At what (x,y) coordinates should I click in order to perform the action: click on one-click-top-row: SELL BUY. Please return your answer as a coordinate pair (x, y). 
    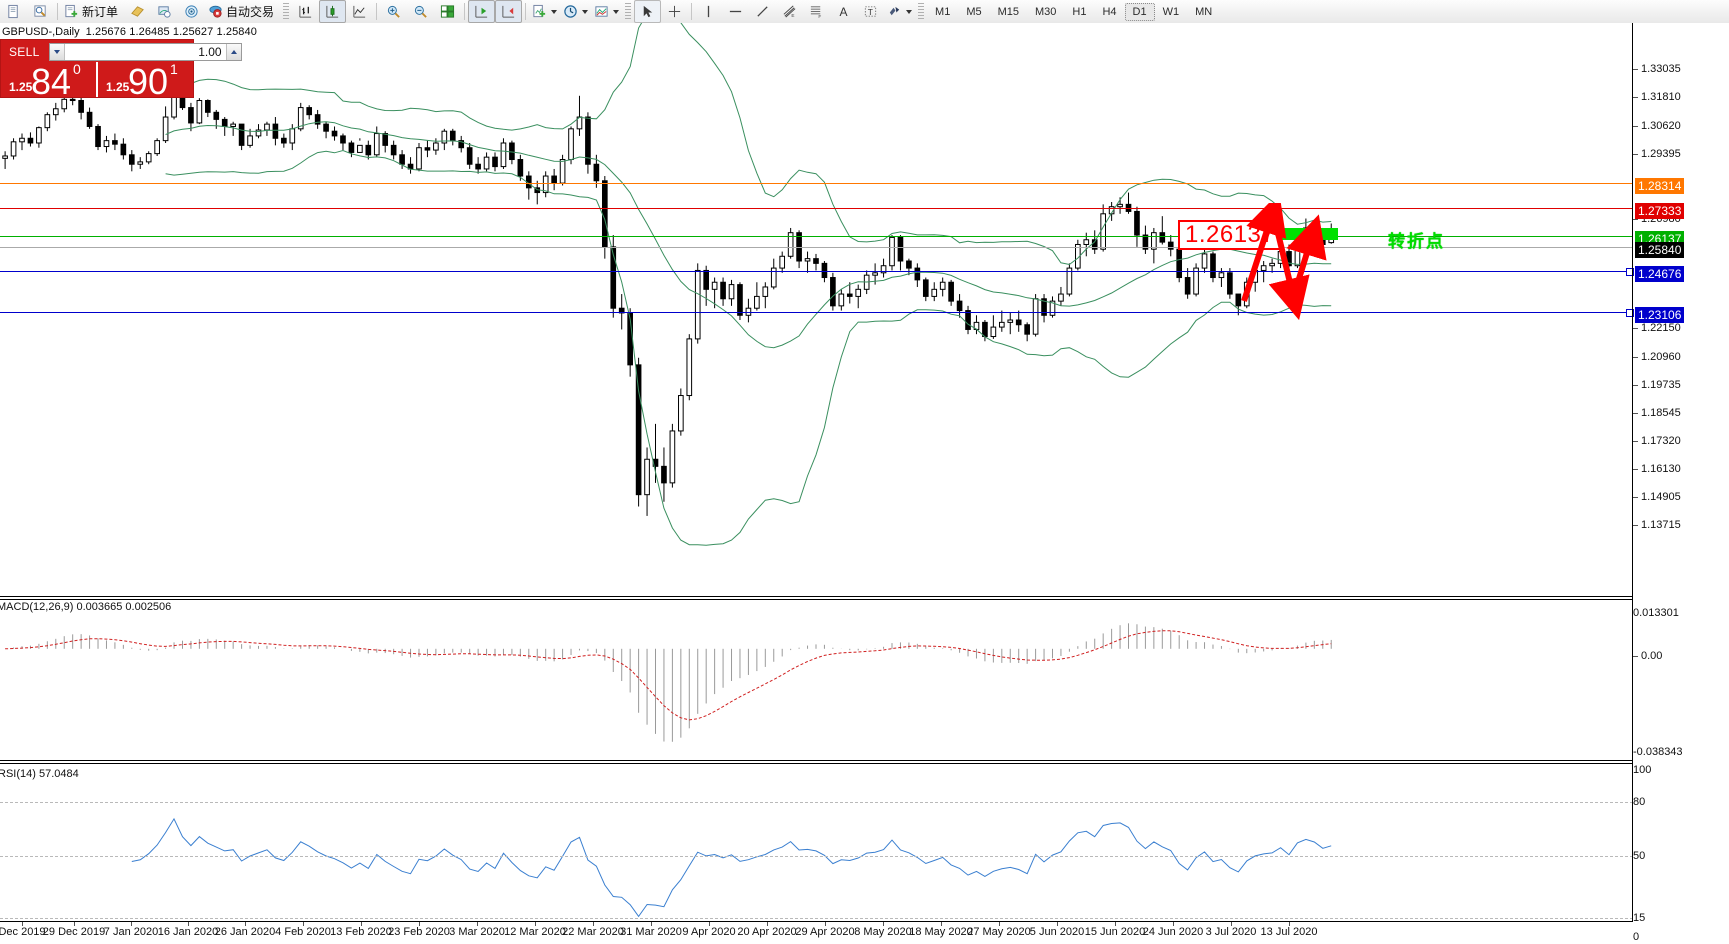
    Looking at the image, I should click on (138, 51).